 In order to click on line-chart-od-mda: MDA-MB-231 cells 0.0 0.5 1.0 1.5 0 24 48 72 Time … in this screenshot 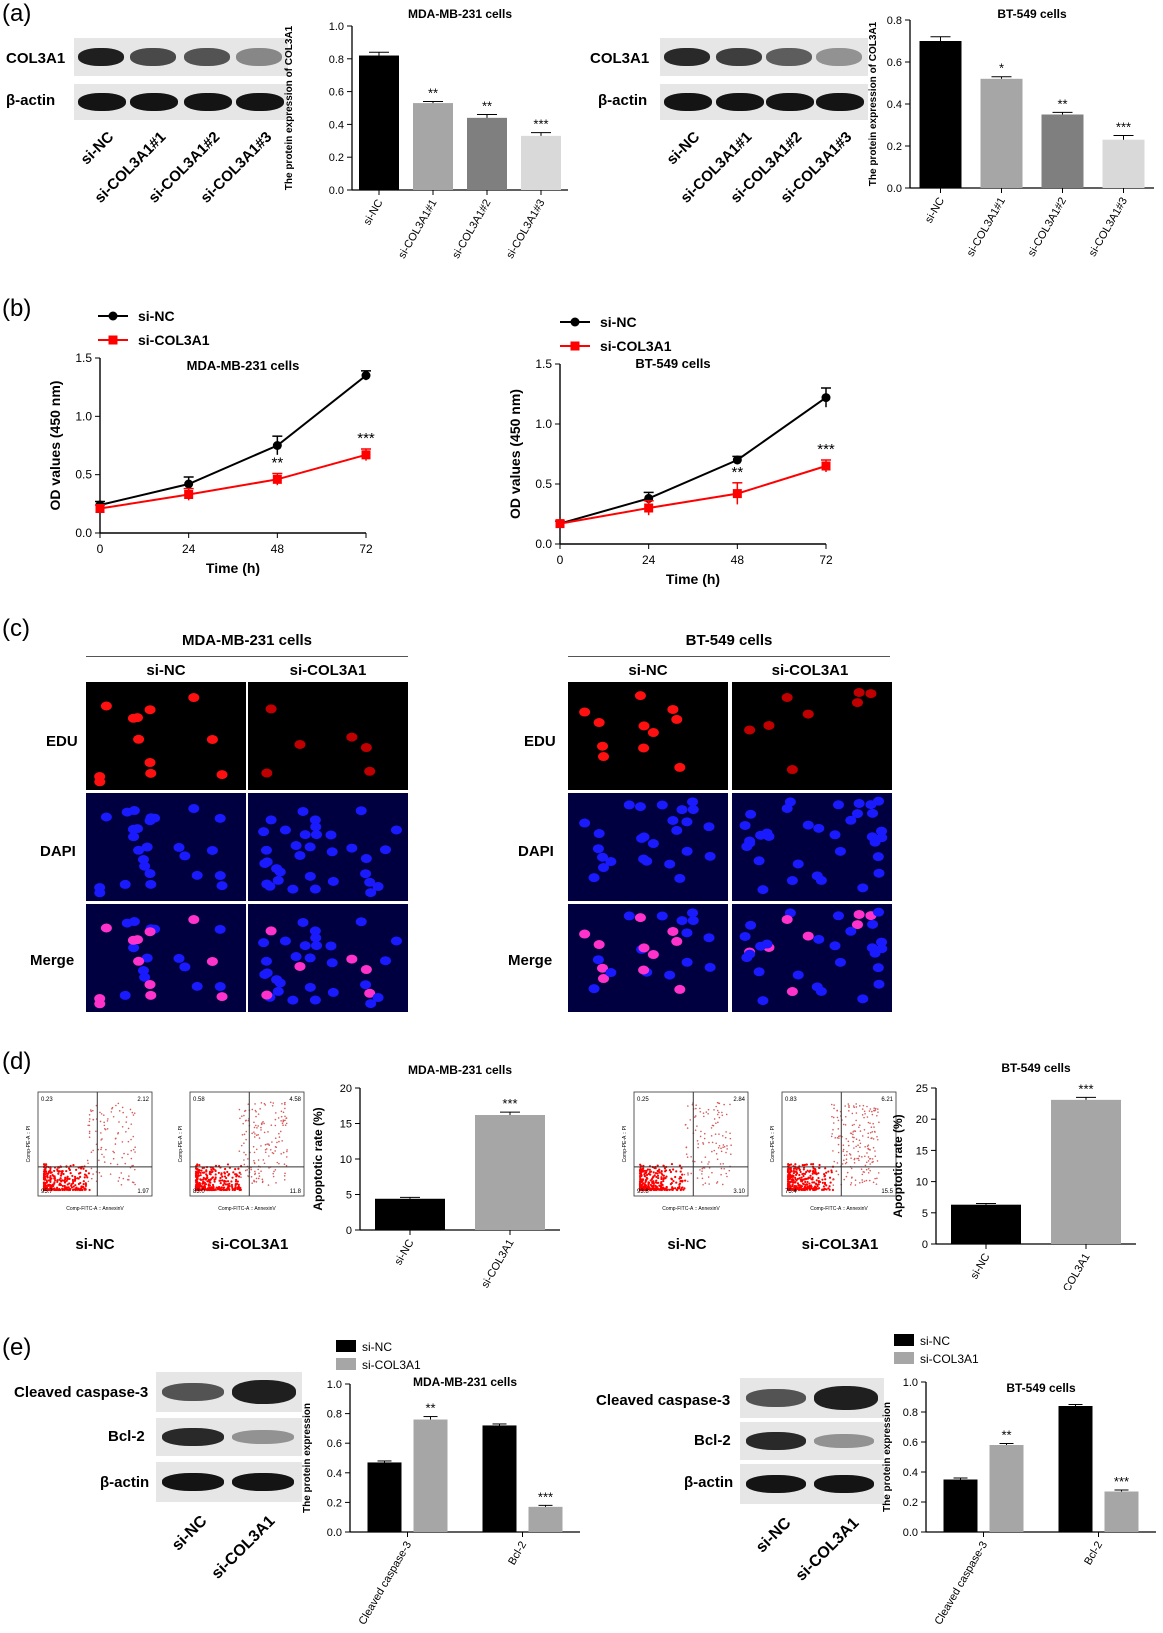, I will do `click(211, 442)`.